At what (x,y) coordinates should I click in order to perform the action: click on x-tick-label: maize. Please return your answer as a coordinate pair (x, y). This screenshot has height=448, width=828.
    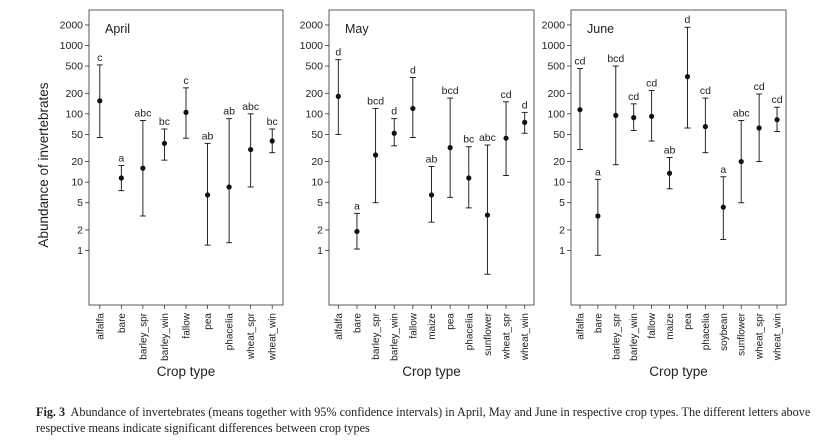
    Looking at the image, I should click on (432, 326).